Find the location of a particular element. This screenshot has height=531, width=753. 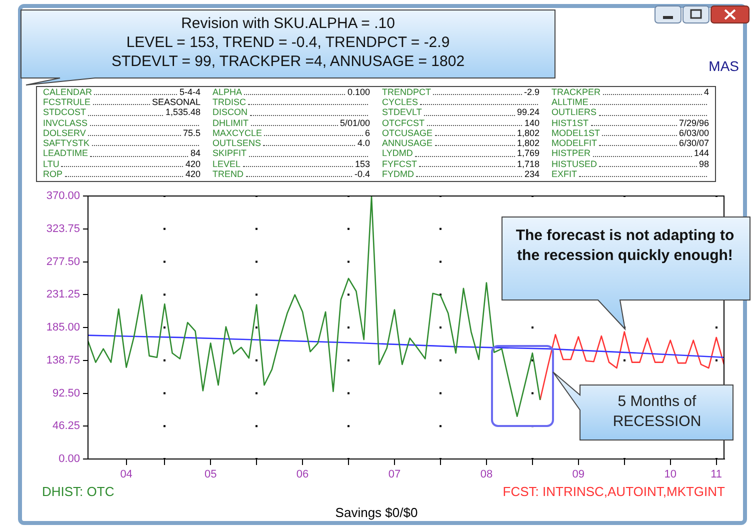

x-tick-label: 08 is located at coordinates (486, 474).